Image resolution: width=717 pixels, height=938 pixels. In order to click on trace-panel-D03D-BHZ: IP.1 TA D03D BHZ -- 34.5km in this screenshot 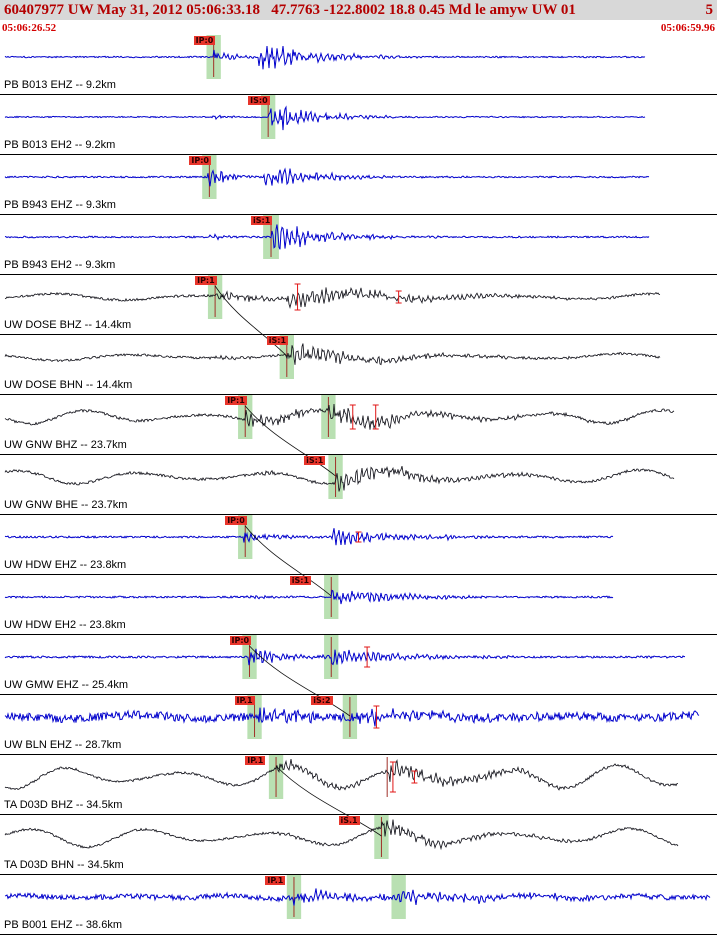, I will do `click(358, 785)`.